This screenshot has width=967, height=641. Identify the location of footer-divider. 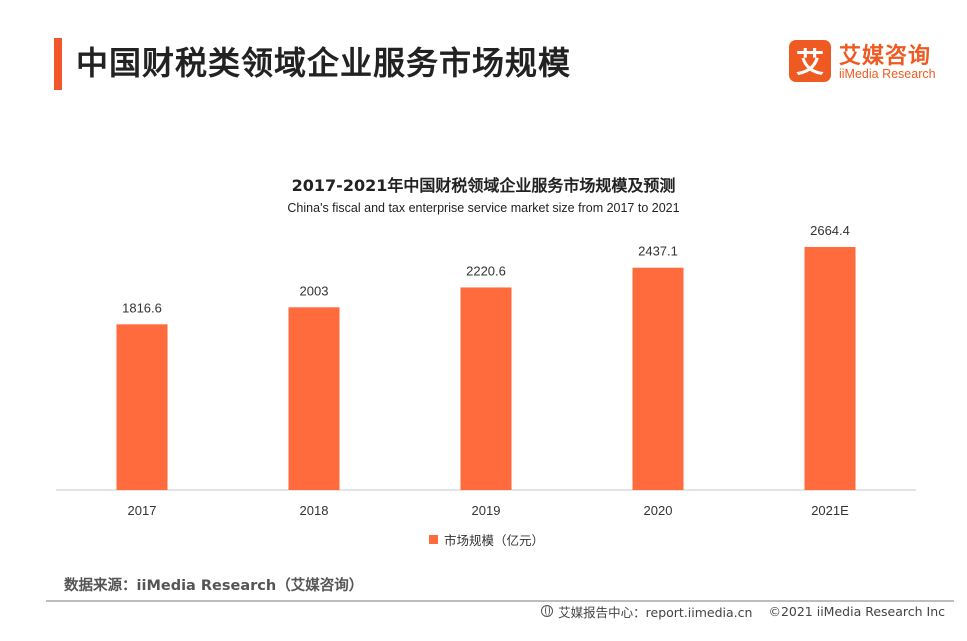
(500, 601).